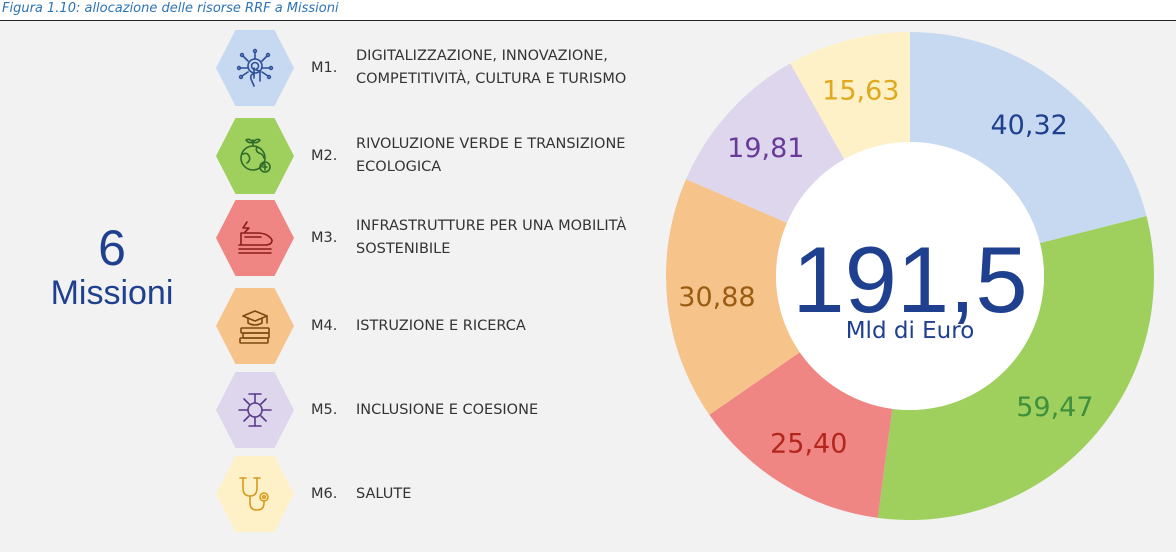 Image resolution: width=1176 pixels, height=552 pixels. What do you see at coordinates (1054, 407) in the screenshot?
I see `slice-value-label-m2: 59,47` at bounding box center [1054, 407].